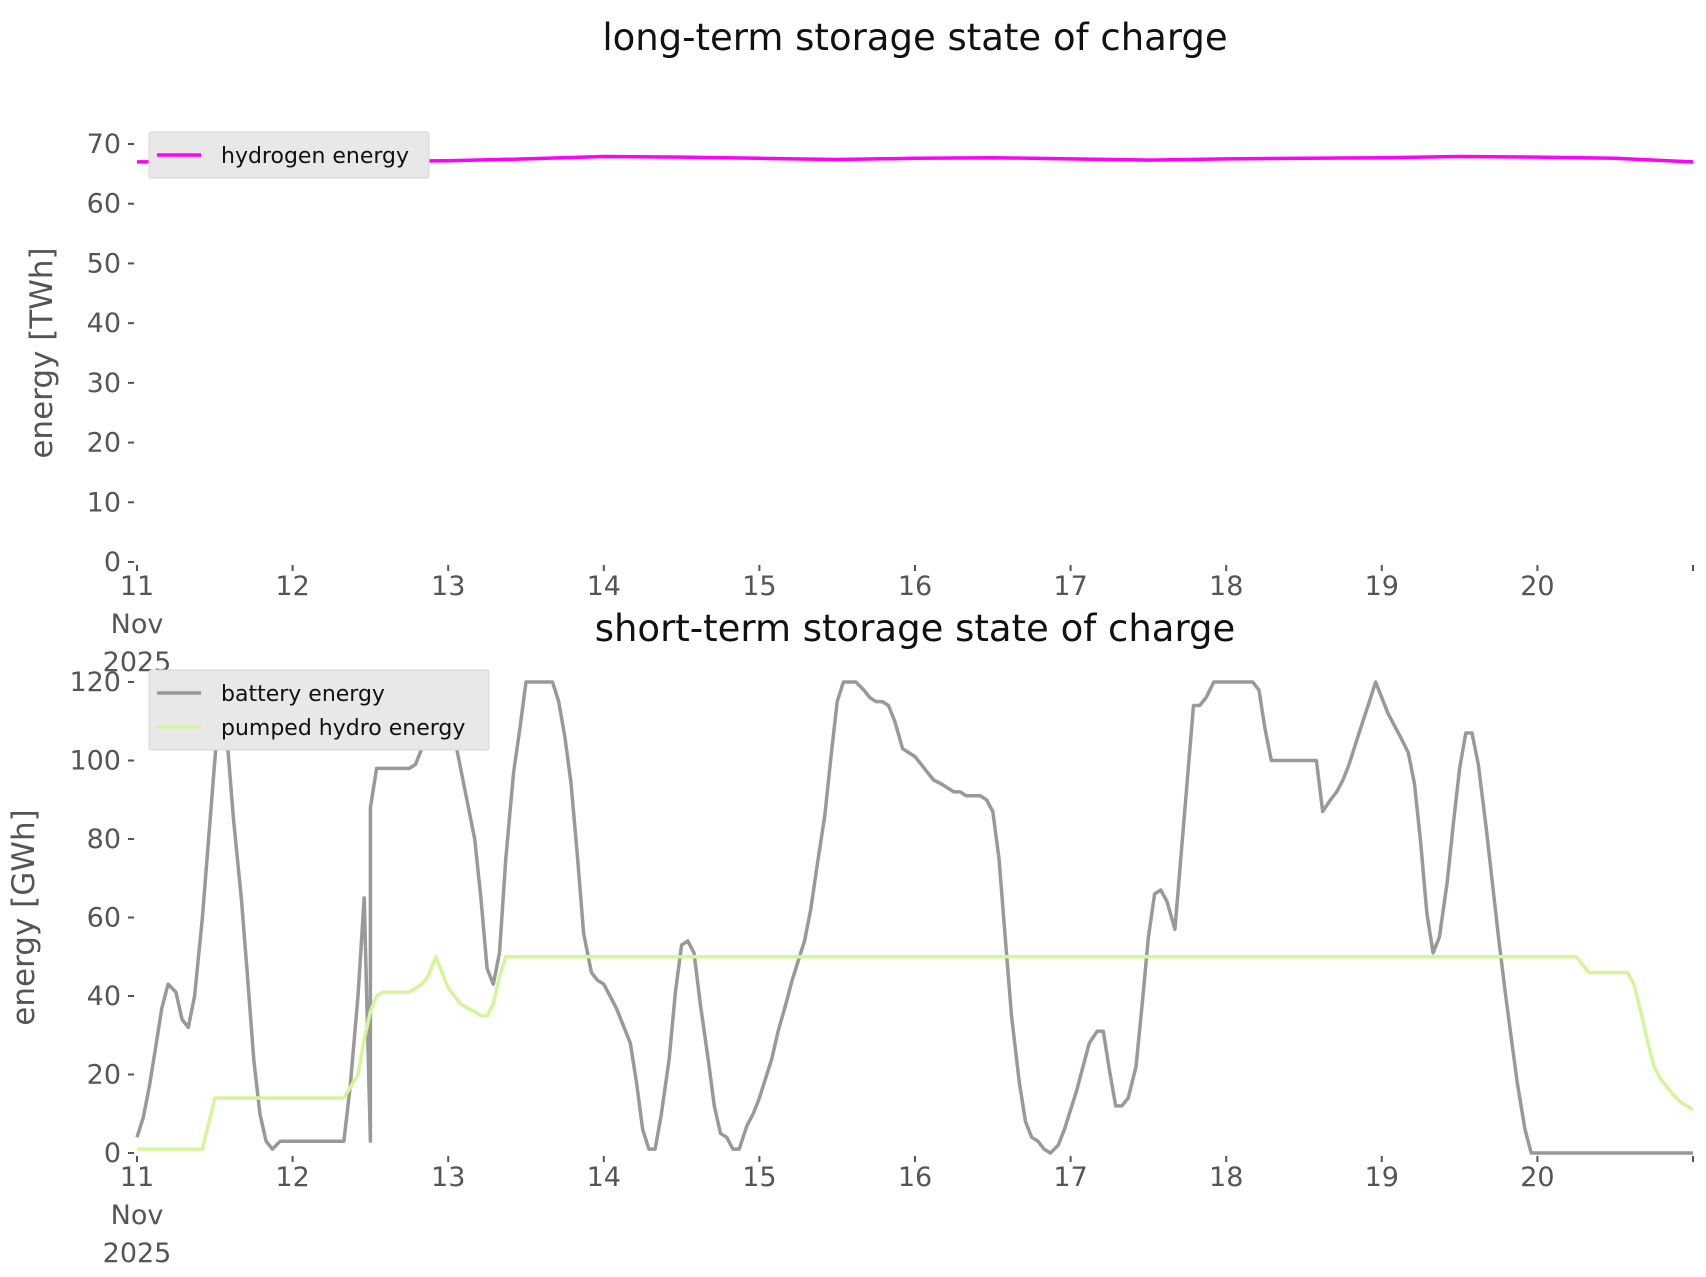 This screenshot has height=1277, width=1706. Describe the element at coordinates (104, 263) in the screenshot. I see `y-tick-label: 50` at that location.